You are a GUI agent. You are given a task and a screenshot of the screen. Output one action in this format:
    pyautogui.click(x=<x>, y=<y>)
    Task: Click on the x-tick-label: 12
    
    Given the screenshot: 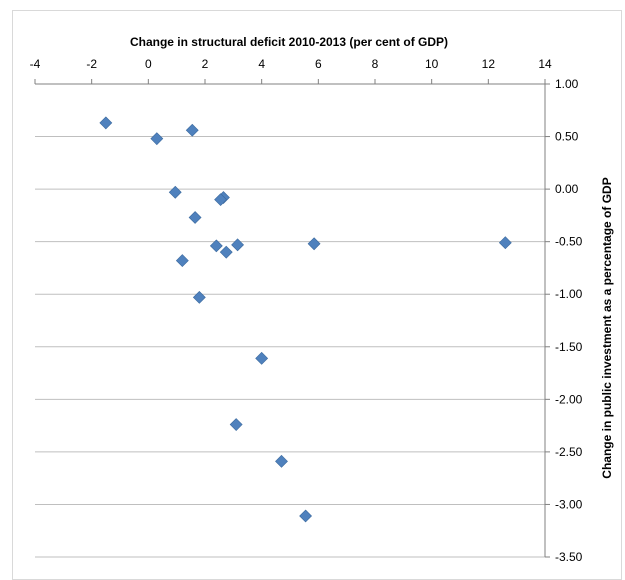 What is the action you would take?
    pyautogui.click(x=489, y=64)
    